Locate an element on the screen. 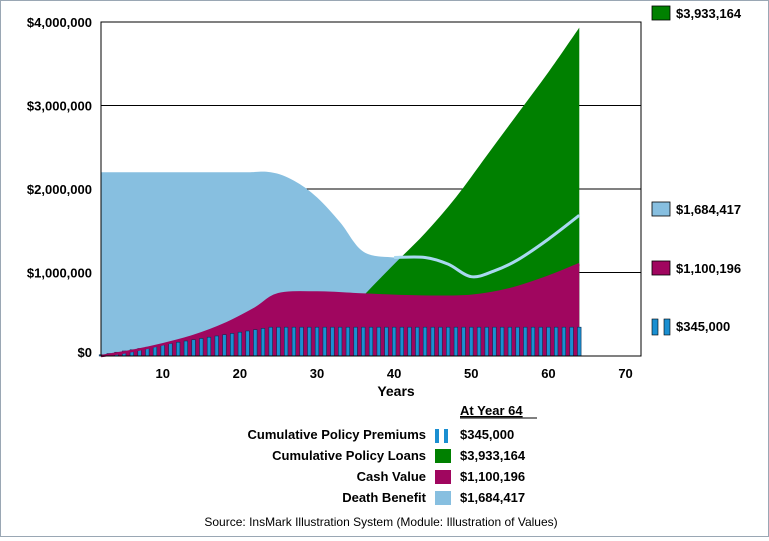 This screenshot has width=769, height=541. y-tick-label-1: $1,000,000 is located at coordinates (59, 273).